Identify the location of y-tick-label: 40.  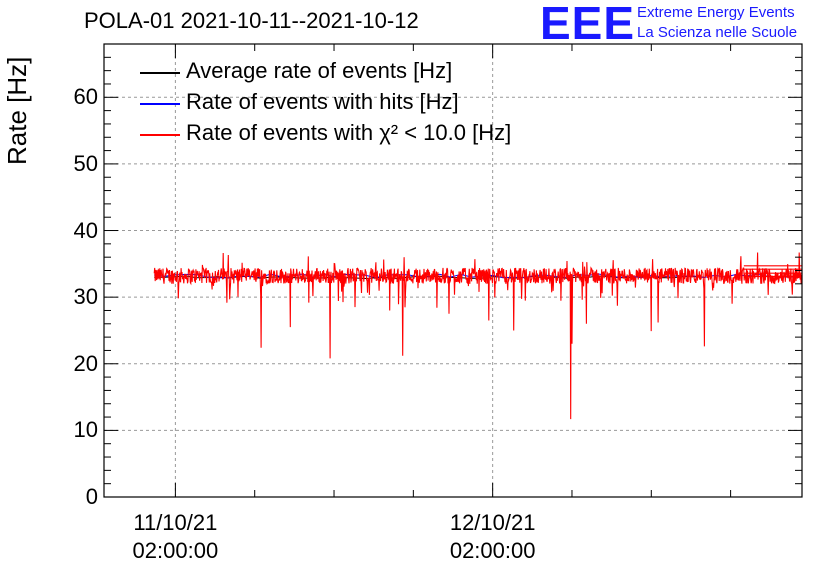
(85, 230).